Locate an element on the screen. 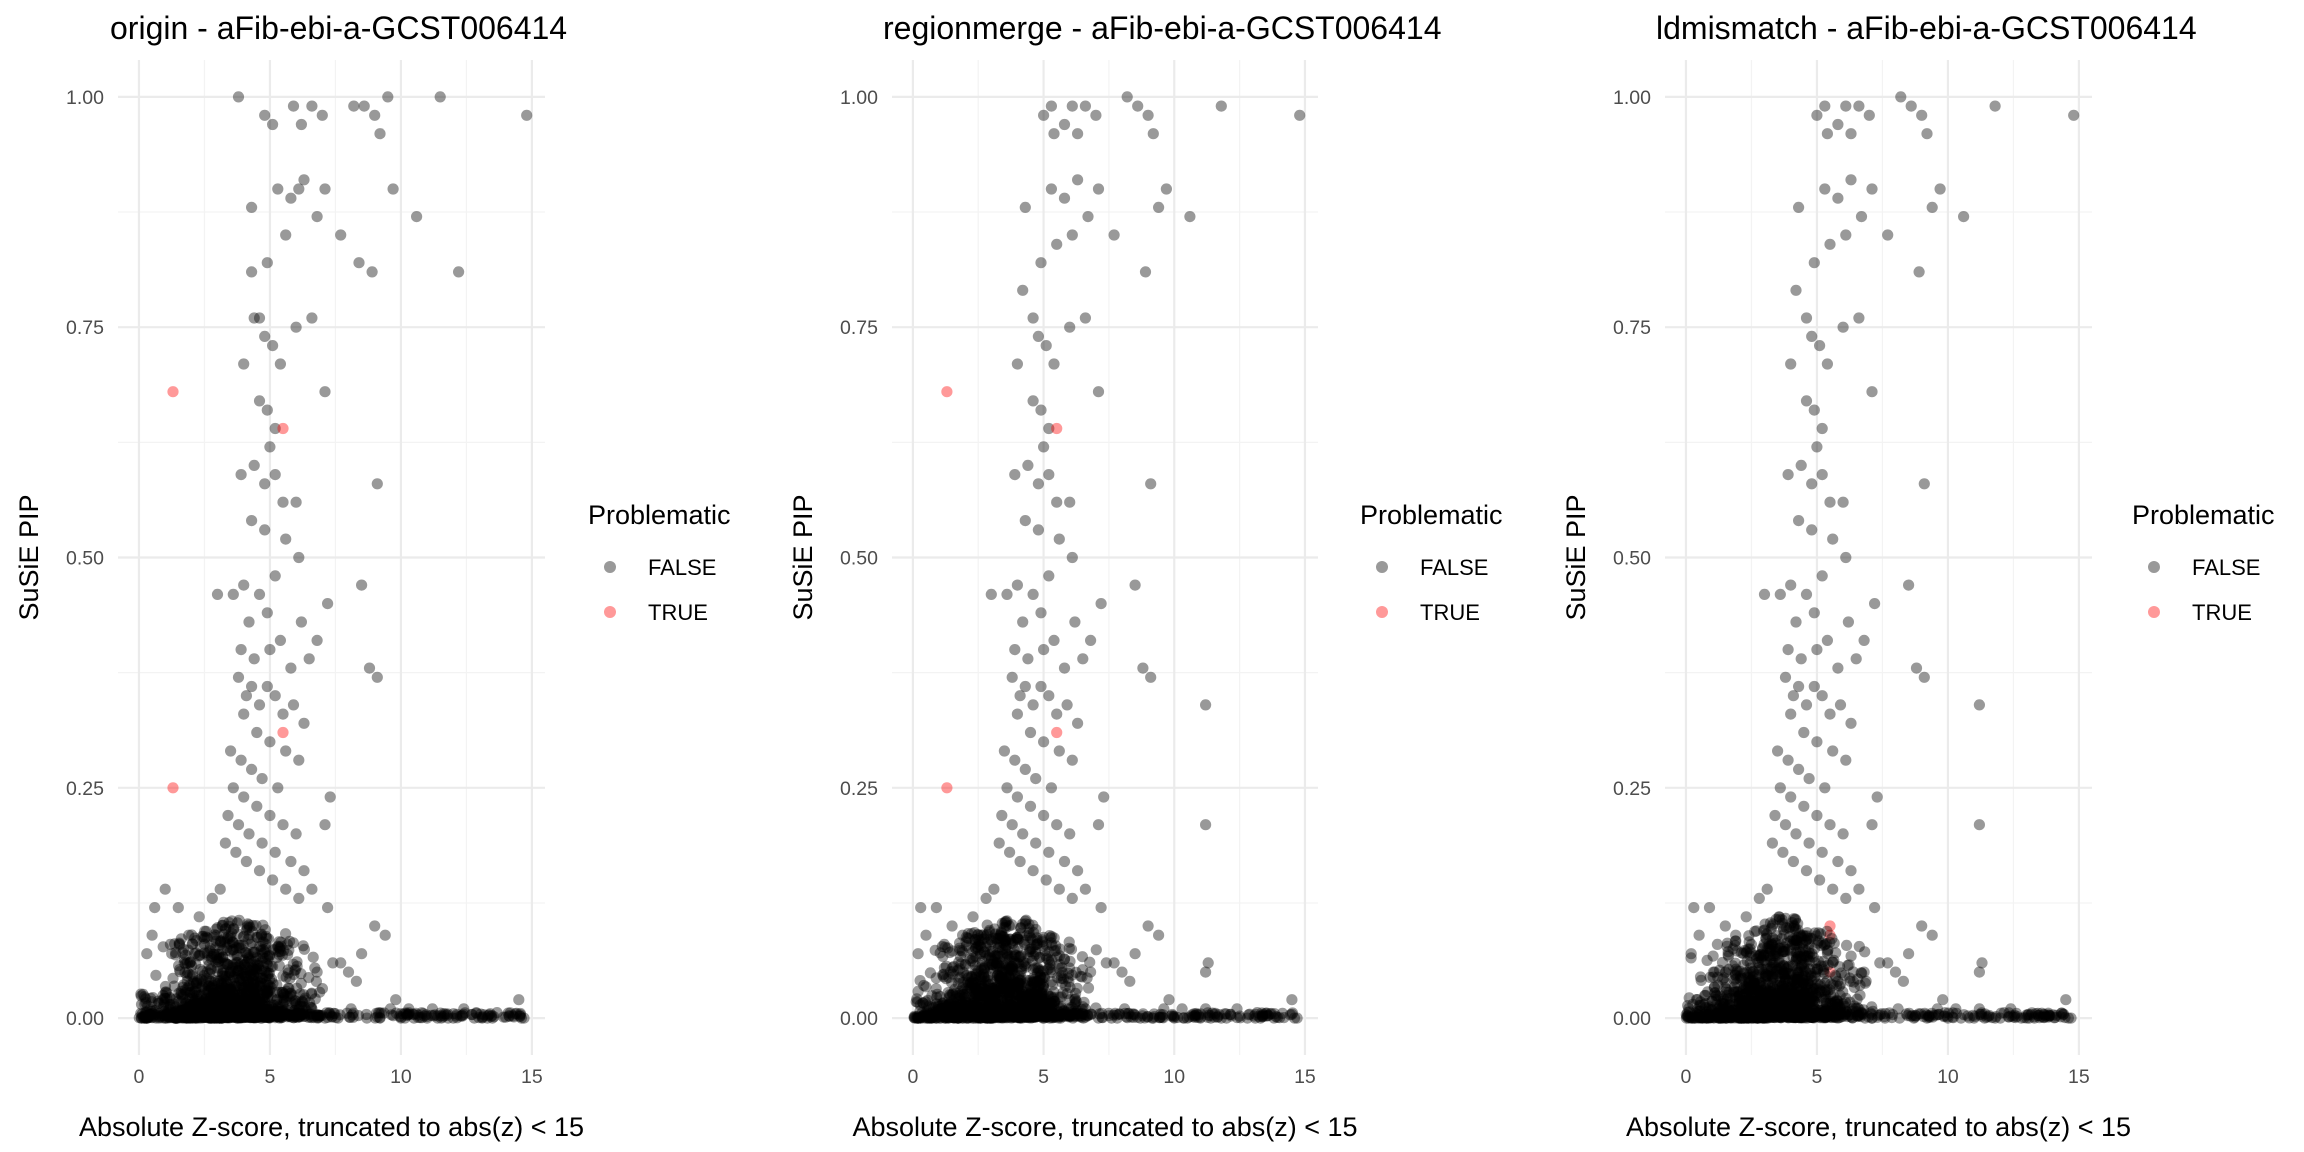 The image size is (2304, 1152). y-tick-label: 0.00 is located at coordinates (85, 1019).